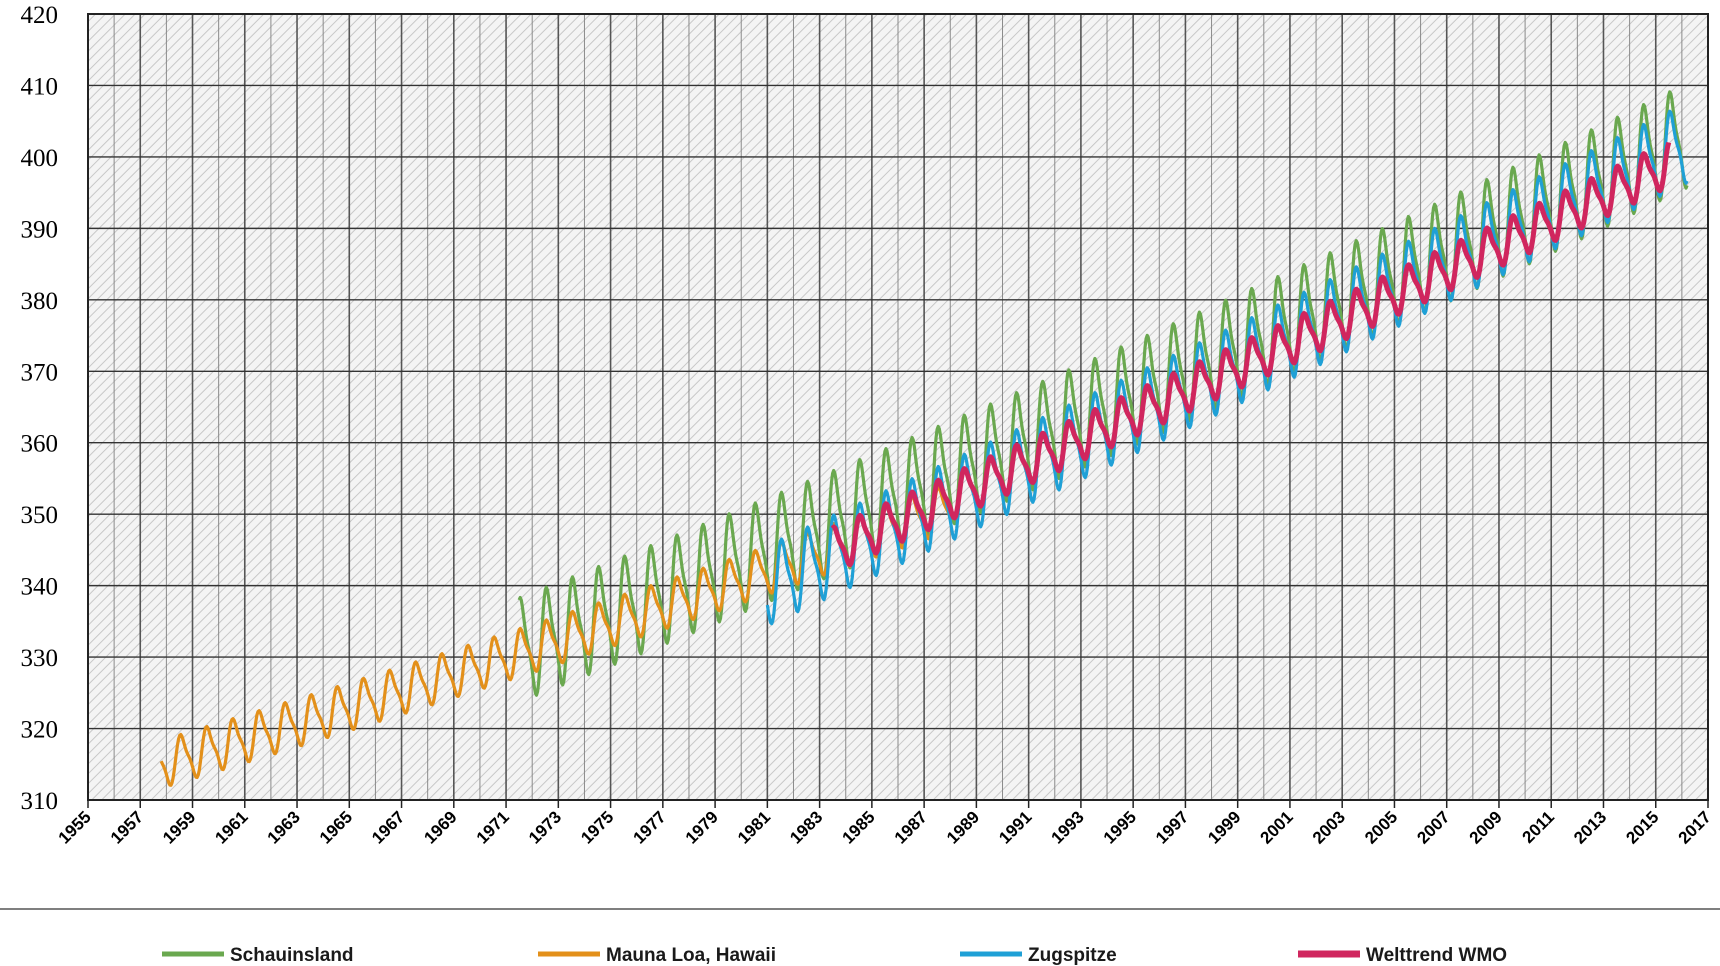  What do you see at coordinates (40, 587) in the screenshot?
I see `y-tick-label: 340` at bounding box center [40, 587].